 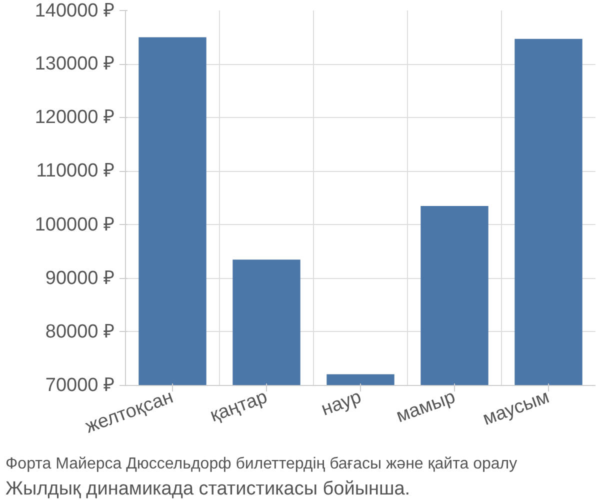 I want to click on x-tick-label: қаңтар, so click(x=238, y=406).